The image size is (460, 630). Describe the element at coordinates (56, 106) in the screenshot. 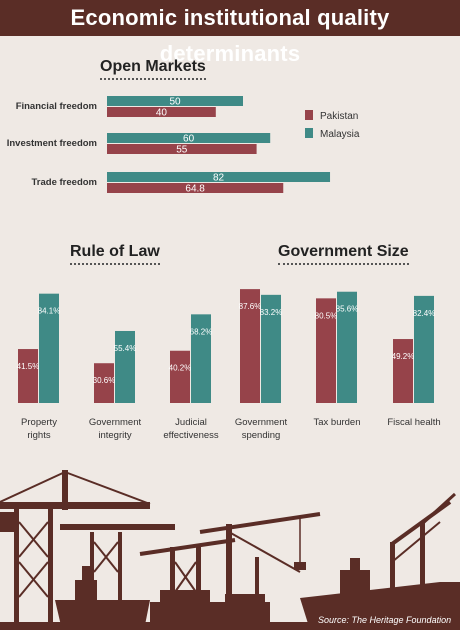

I see `open-markets-category-label: Financial freedom` at that location.